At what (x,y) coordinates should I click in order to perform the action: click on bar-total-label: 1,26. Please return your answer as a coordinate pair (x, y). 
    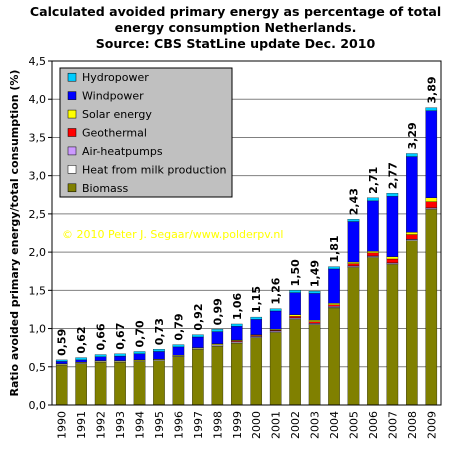
    Looking at the image, I should click on (276, 290).